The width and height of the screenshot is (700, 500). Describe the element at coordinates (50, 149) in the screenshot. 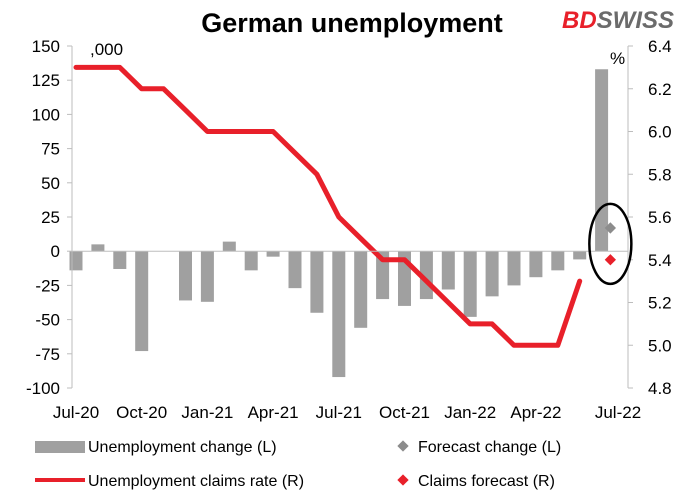

I see `left-tick-label: 75` at that location.